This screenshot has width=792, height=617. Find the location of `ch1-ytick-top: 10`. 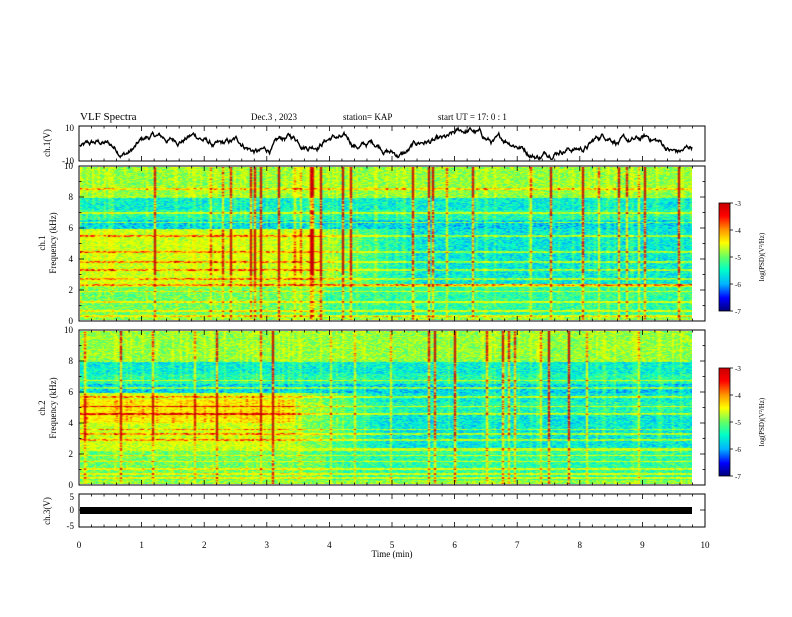

ch1-ytick-top: 10 is located at coordinates (70, 128).